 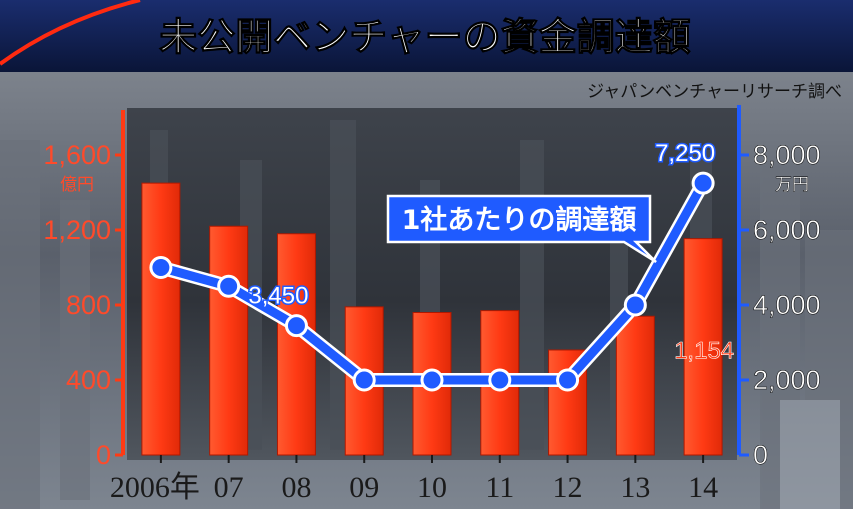 I want to click on chart-title: 未公開ベンチャーの資金調達額, so click(x=425, y=37).